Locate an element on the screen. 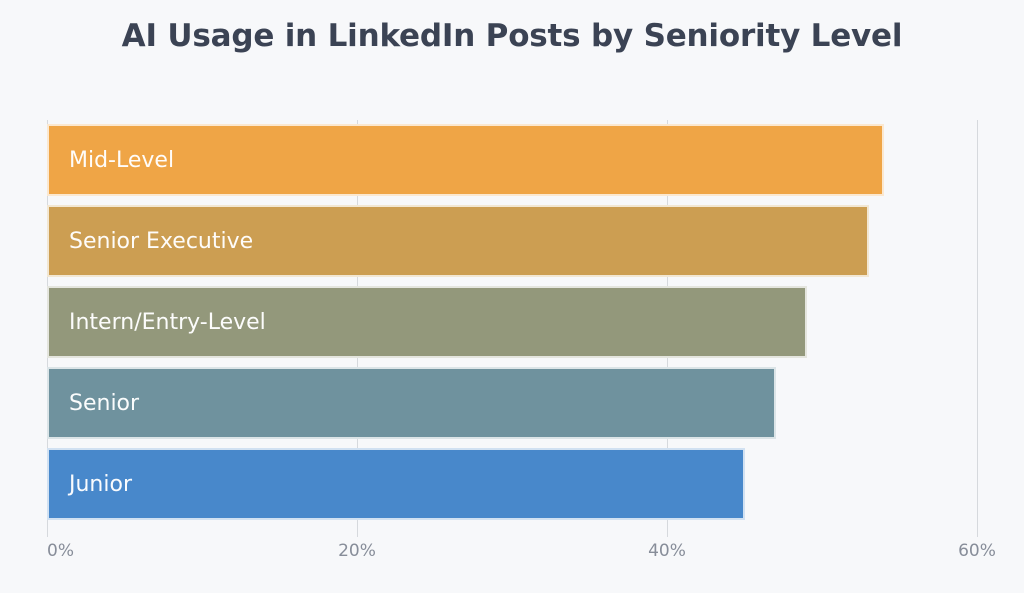  x-tick-label-60: 60% is located at coordinates (977, 551).